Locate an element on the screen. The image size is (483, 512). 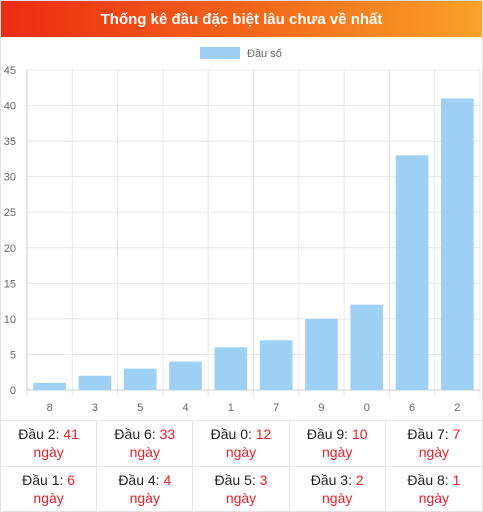
header-bar: Thống kê đầu đặc biệt lâu chưa về nhất is located at coordinates (241, 19).